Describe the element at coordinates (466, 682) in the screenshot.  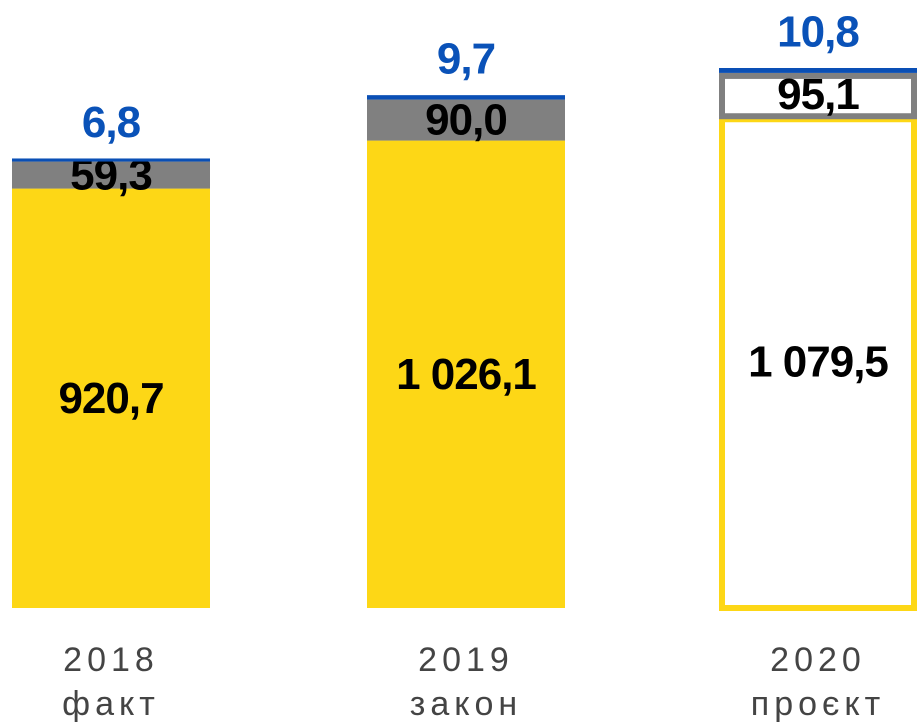
I see `x-tick-label: 2019 закон` at that location.